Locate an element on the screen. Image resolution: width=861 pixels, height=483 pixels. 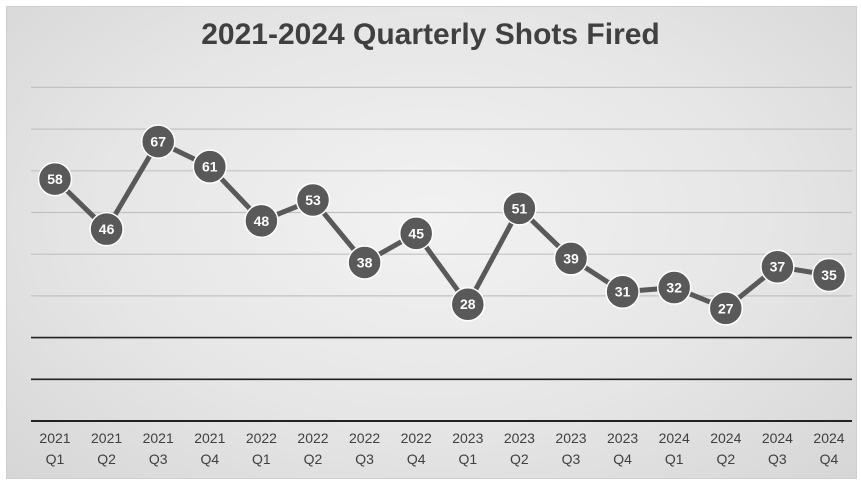
data-label: 35 is located at coordinates (829, 275).